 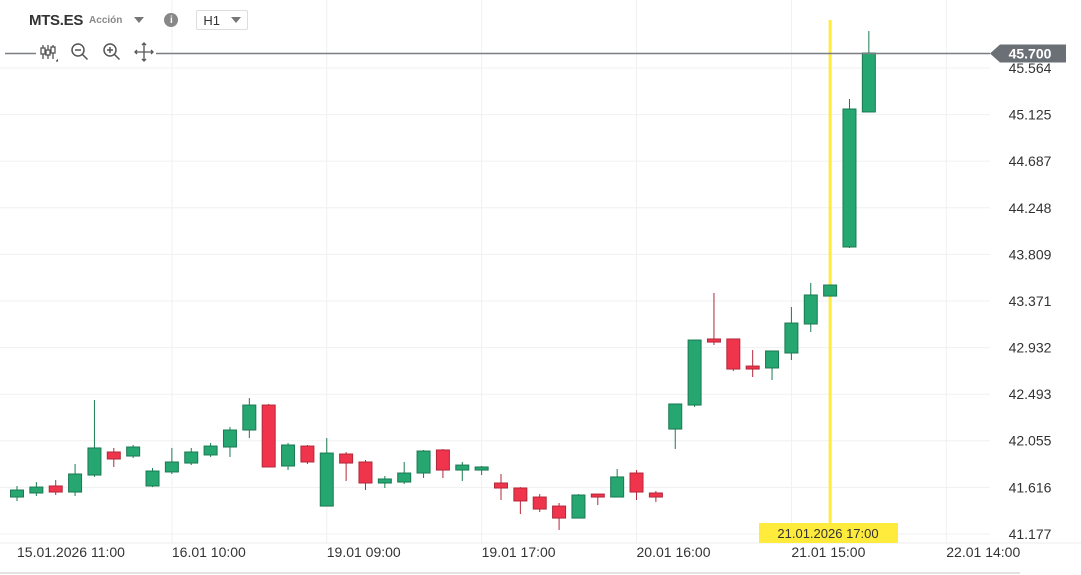 I want to click on y-tick-label: 42.055, so click(x=1030, y=441).